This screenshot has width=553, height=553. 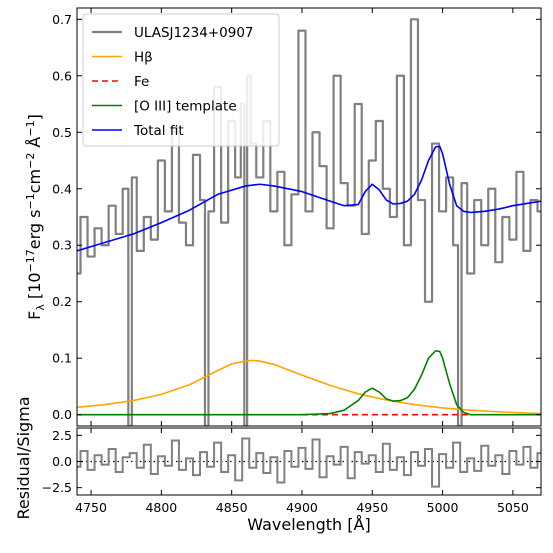 I want to click on y-tick-label: 0.5, so click(x=62, y=132).